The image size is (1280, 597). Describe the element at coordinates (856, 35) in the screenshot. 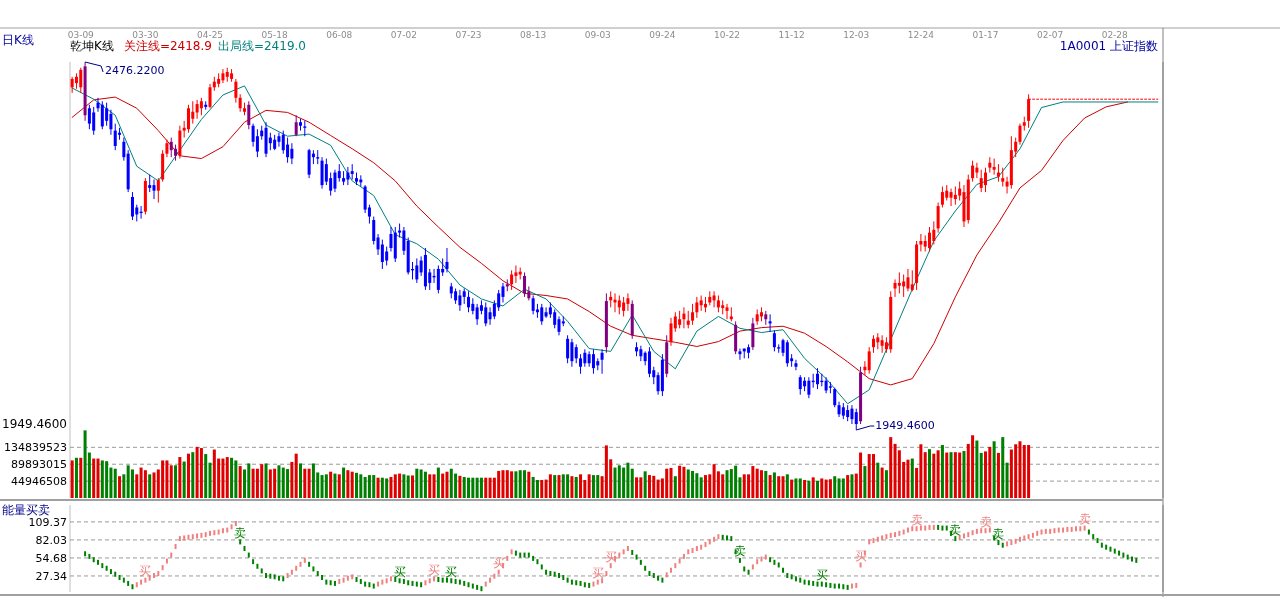

I see `x-tick-label: 12-03` at that location.